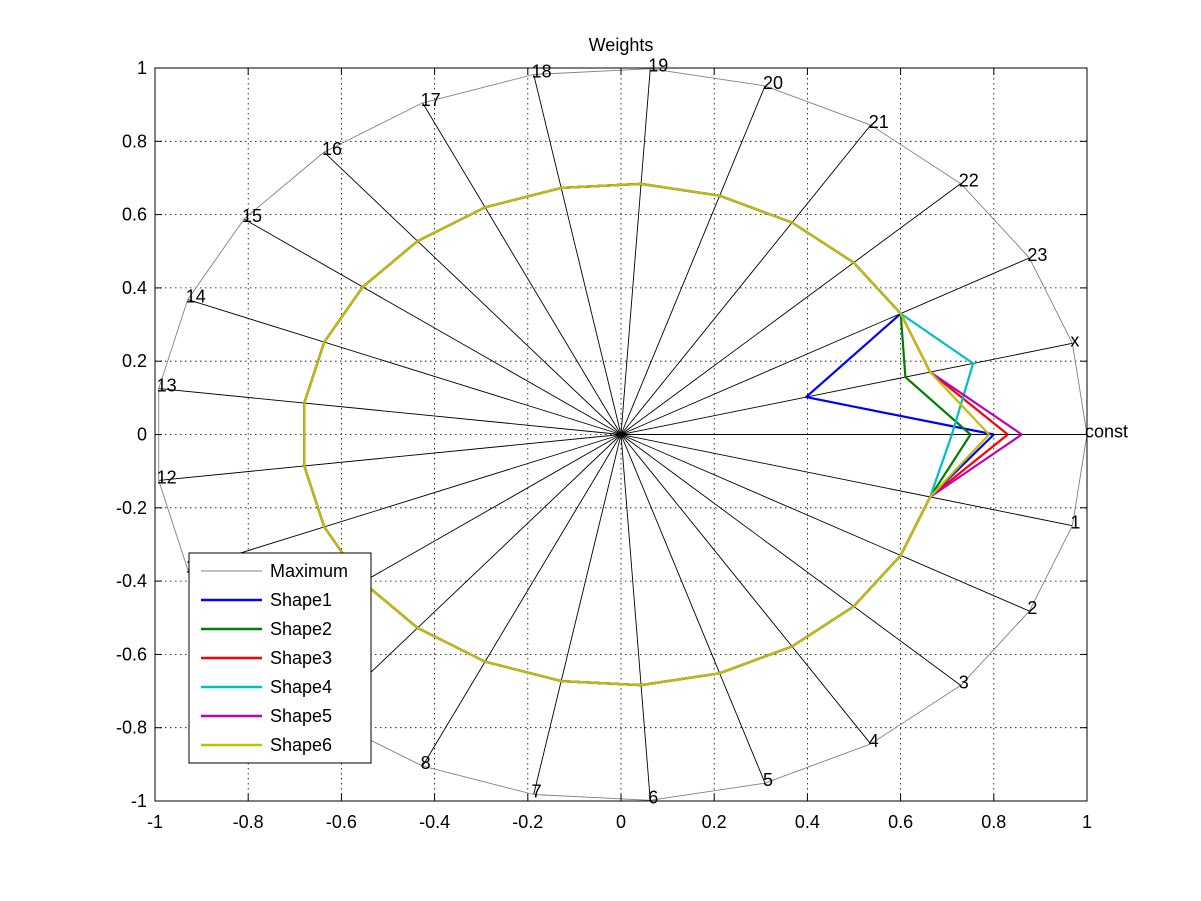 This screenshot has width=1201, height=901. Describe the element at coordinates (301, 629) in the screenshot. I see `legend-entry: Shape2` at that location.